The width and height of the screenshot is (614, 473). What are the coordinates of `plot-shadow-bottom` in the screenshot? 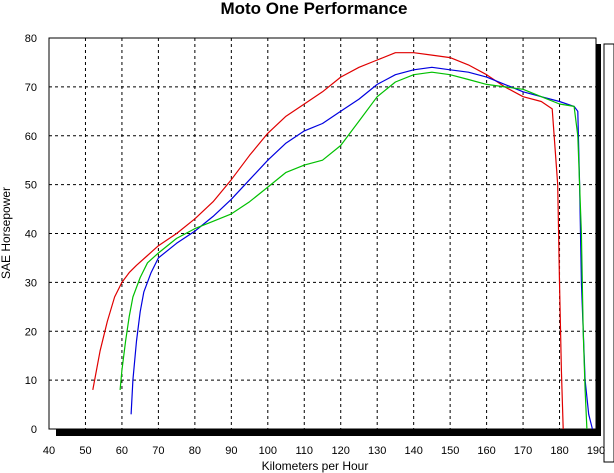 It's located at (328, 432).